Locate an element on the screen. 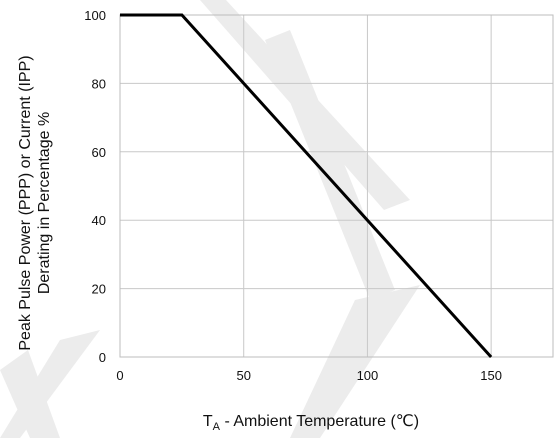 This screenshot has width=557, height=438. y-tick-label: 100 is located at coordinates (95, 15).